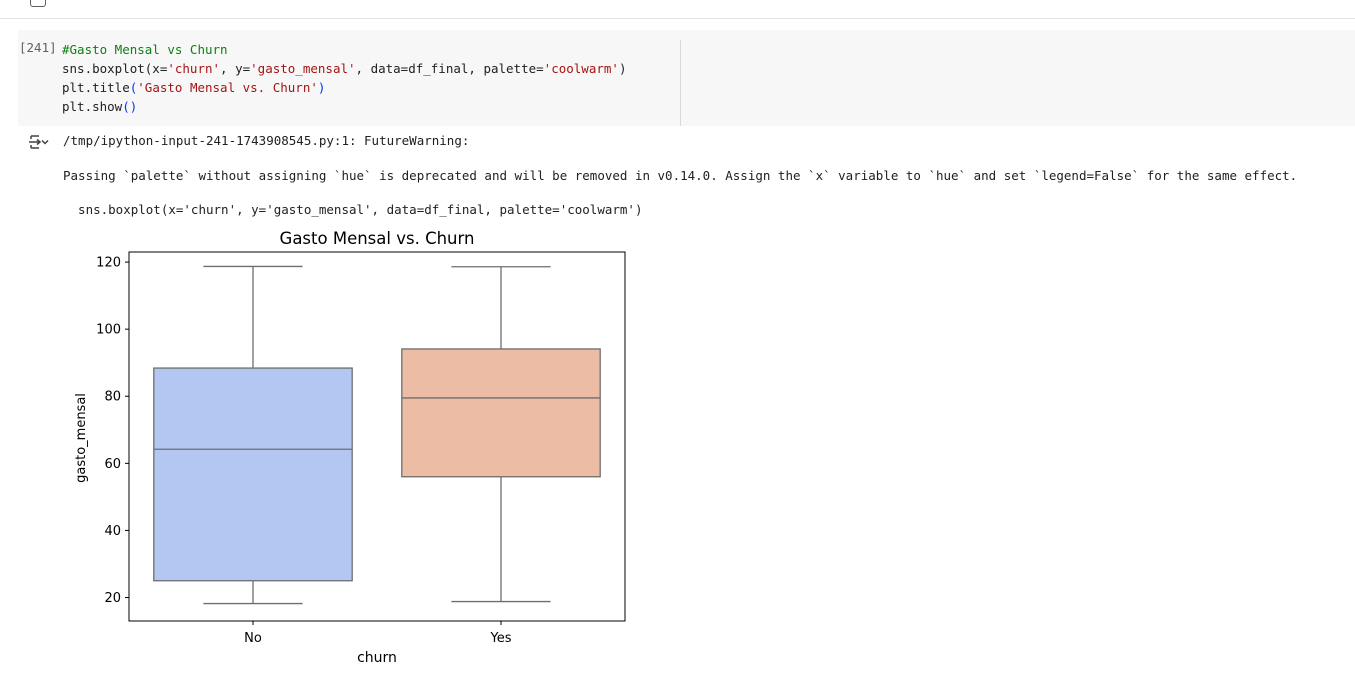 The width and height of the screenshot is (1355, 678). What do you see at coordinates (501, 638) in the screenshot?
I see `x-tick-label: Yes` at bounding box center [501, 638].